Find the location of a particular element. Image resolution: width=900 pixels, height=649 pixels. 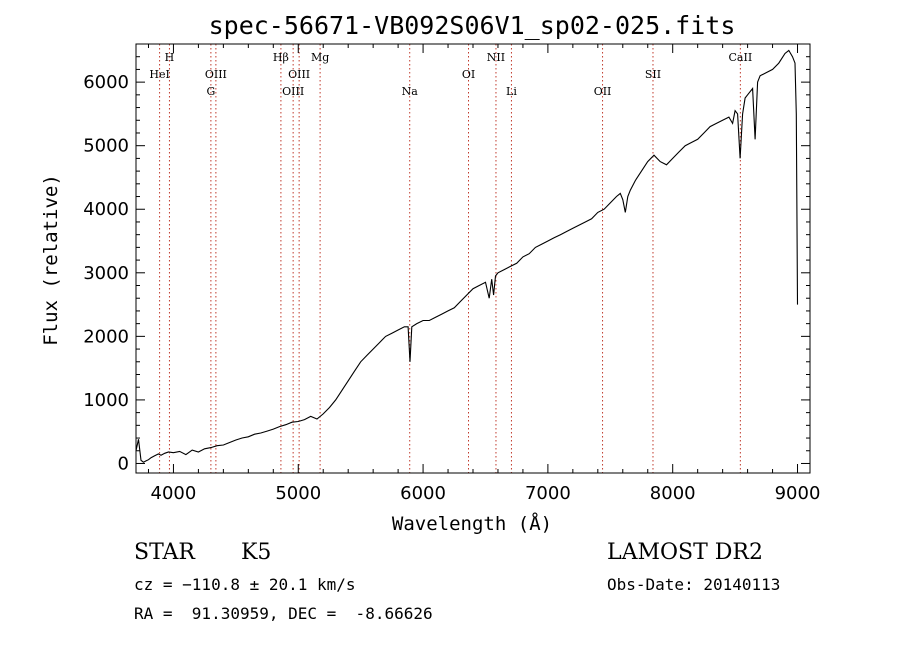

object-class: STAR is located at coordinates (164, 552).